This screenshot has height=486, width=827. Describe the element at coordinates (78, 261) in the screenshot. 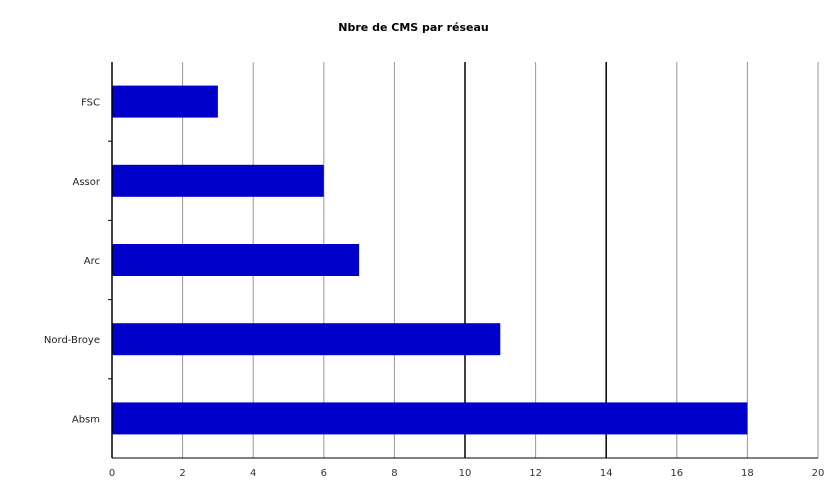

I see `category-labels: FSC Assor Arc Nord-Broye Absm` at that location.